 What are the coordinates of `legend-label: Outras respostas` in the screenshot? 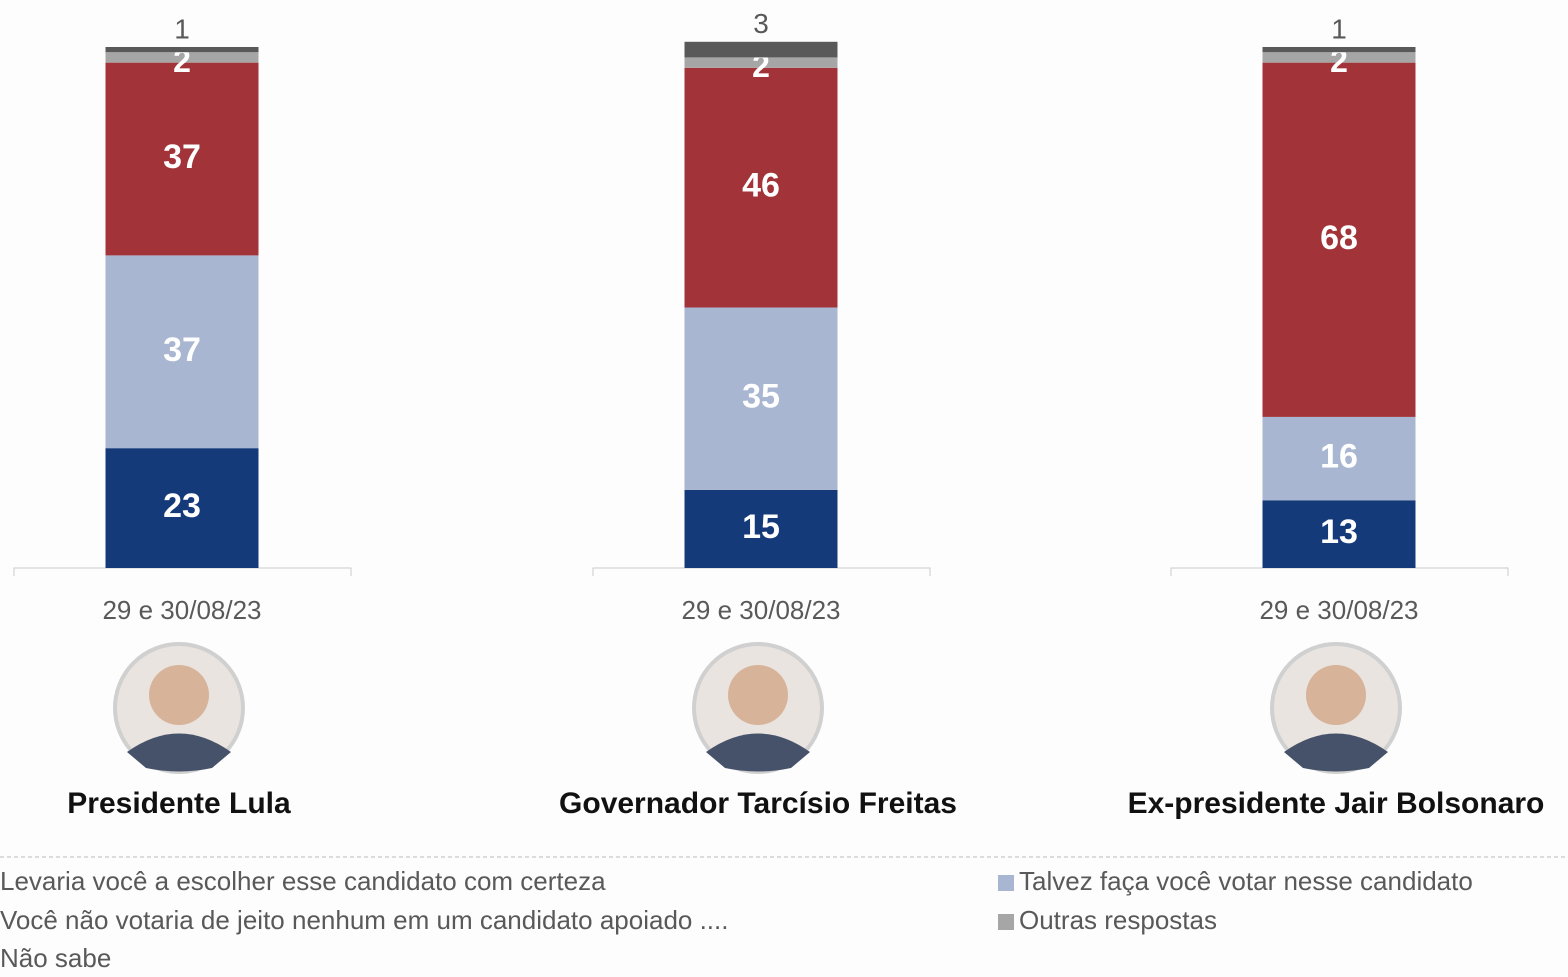 It's located at (1118, 920).